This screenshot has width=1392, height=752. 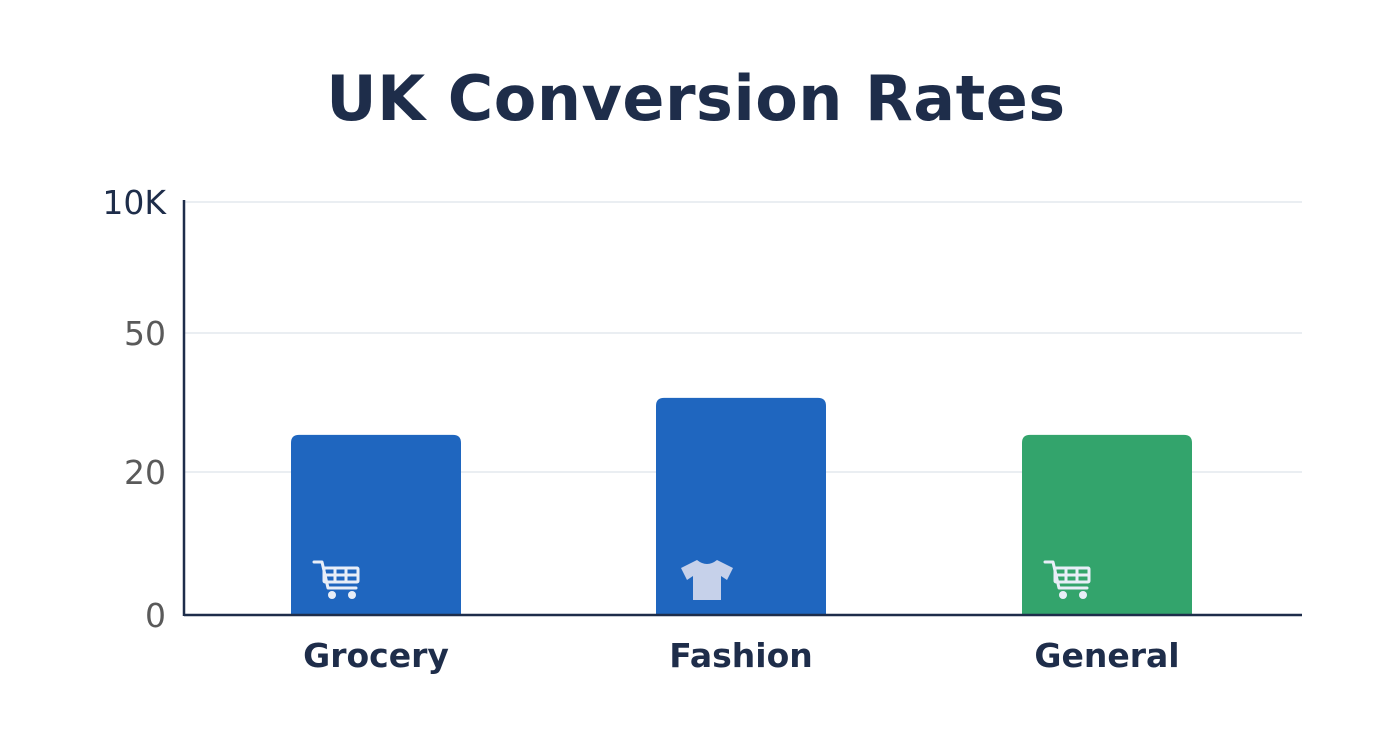 What do you see at coordinates (696, 98) in the screenshot?
I see `chart-title: UK Conversion Rates` at bounding box center [696, 98].